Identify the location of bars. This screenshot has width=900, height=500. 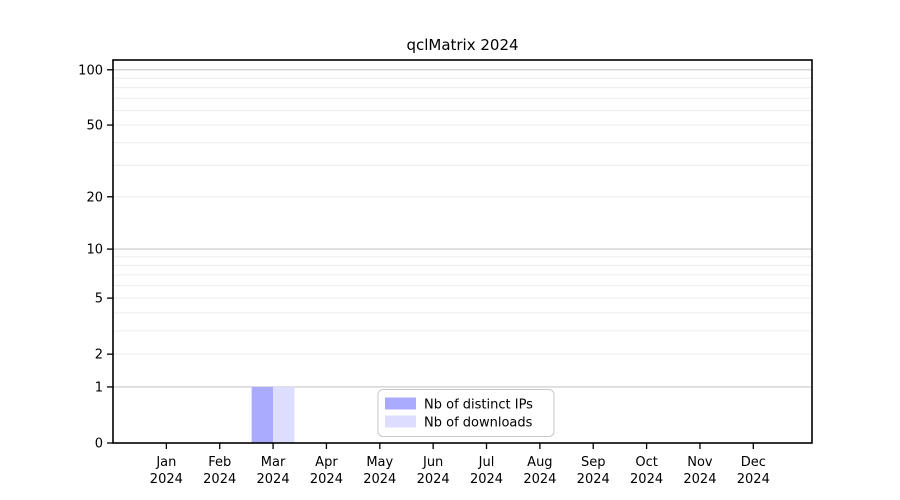
(273, 414).